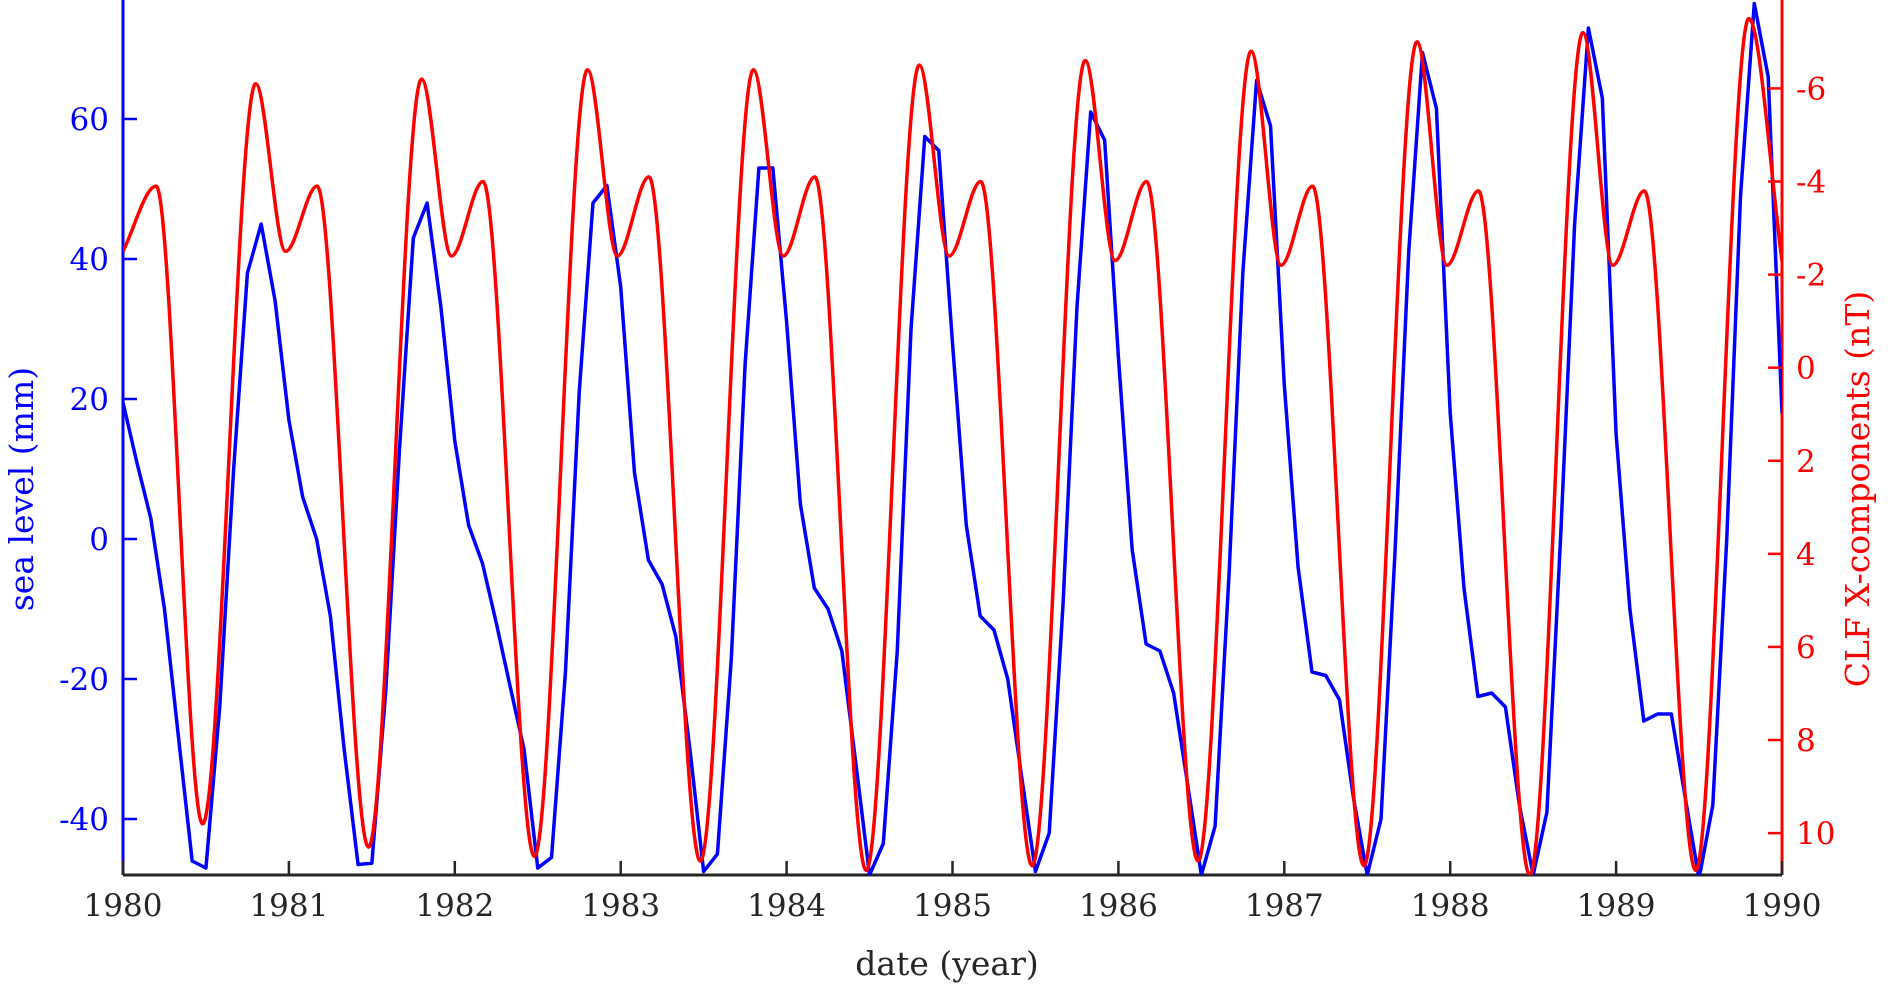 The image size is (1890, 987). Describe the element at coordinates (1815, 834) in the screenshot. I see `right-y-tick-label: 10` at that location.